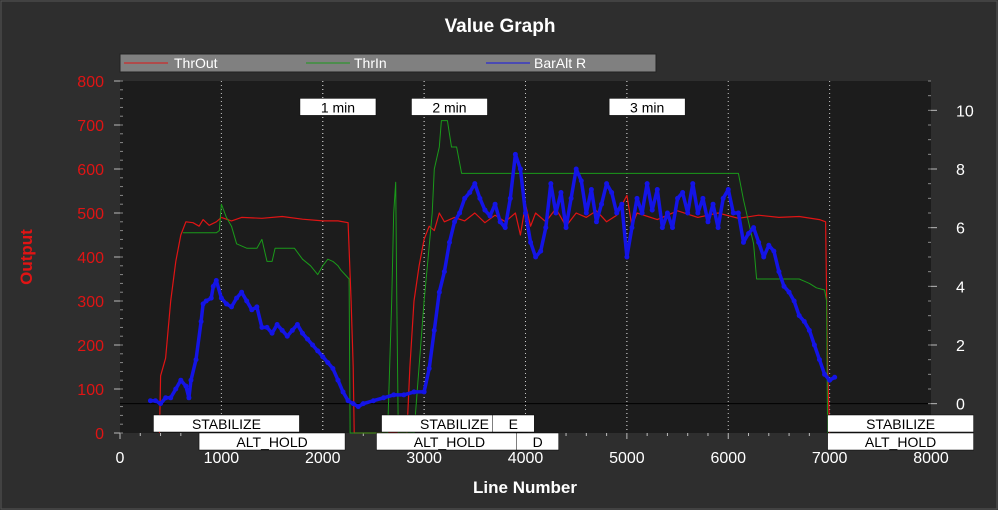 The width and height of the screenshot is (998, 510). Describe the element at coordinates (454, 424) in the screenshot. I see `flight-mode-label: STABILIZE` at that location.